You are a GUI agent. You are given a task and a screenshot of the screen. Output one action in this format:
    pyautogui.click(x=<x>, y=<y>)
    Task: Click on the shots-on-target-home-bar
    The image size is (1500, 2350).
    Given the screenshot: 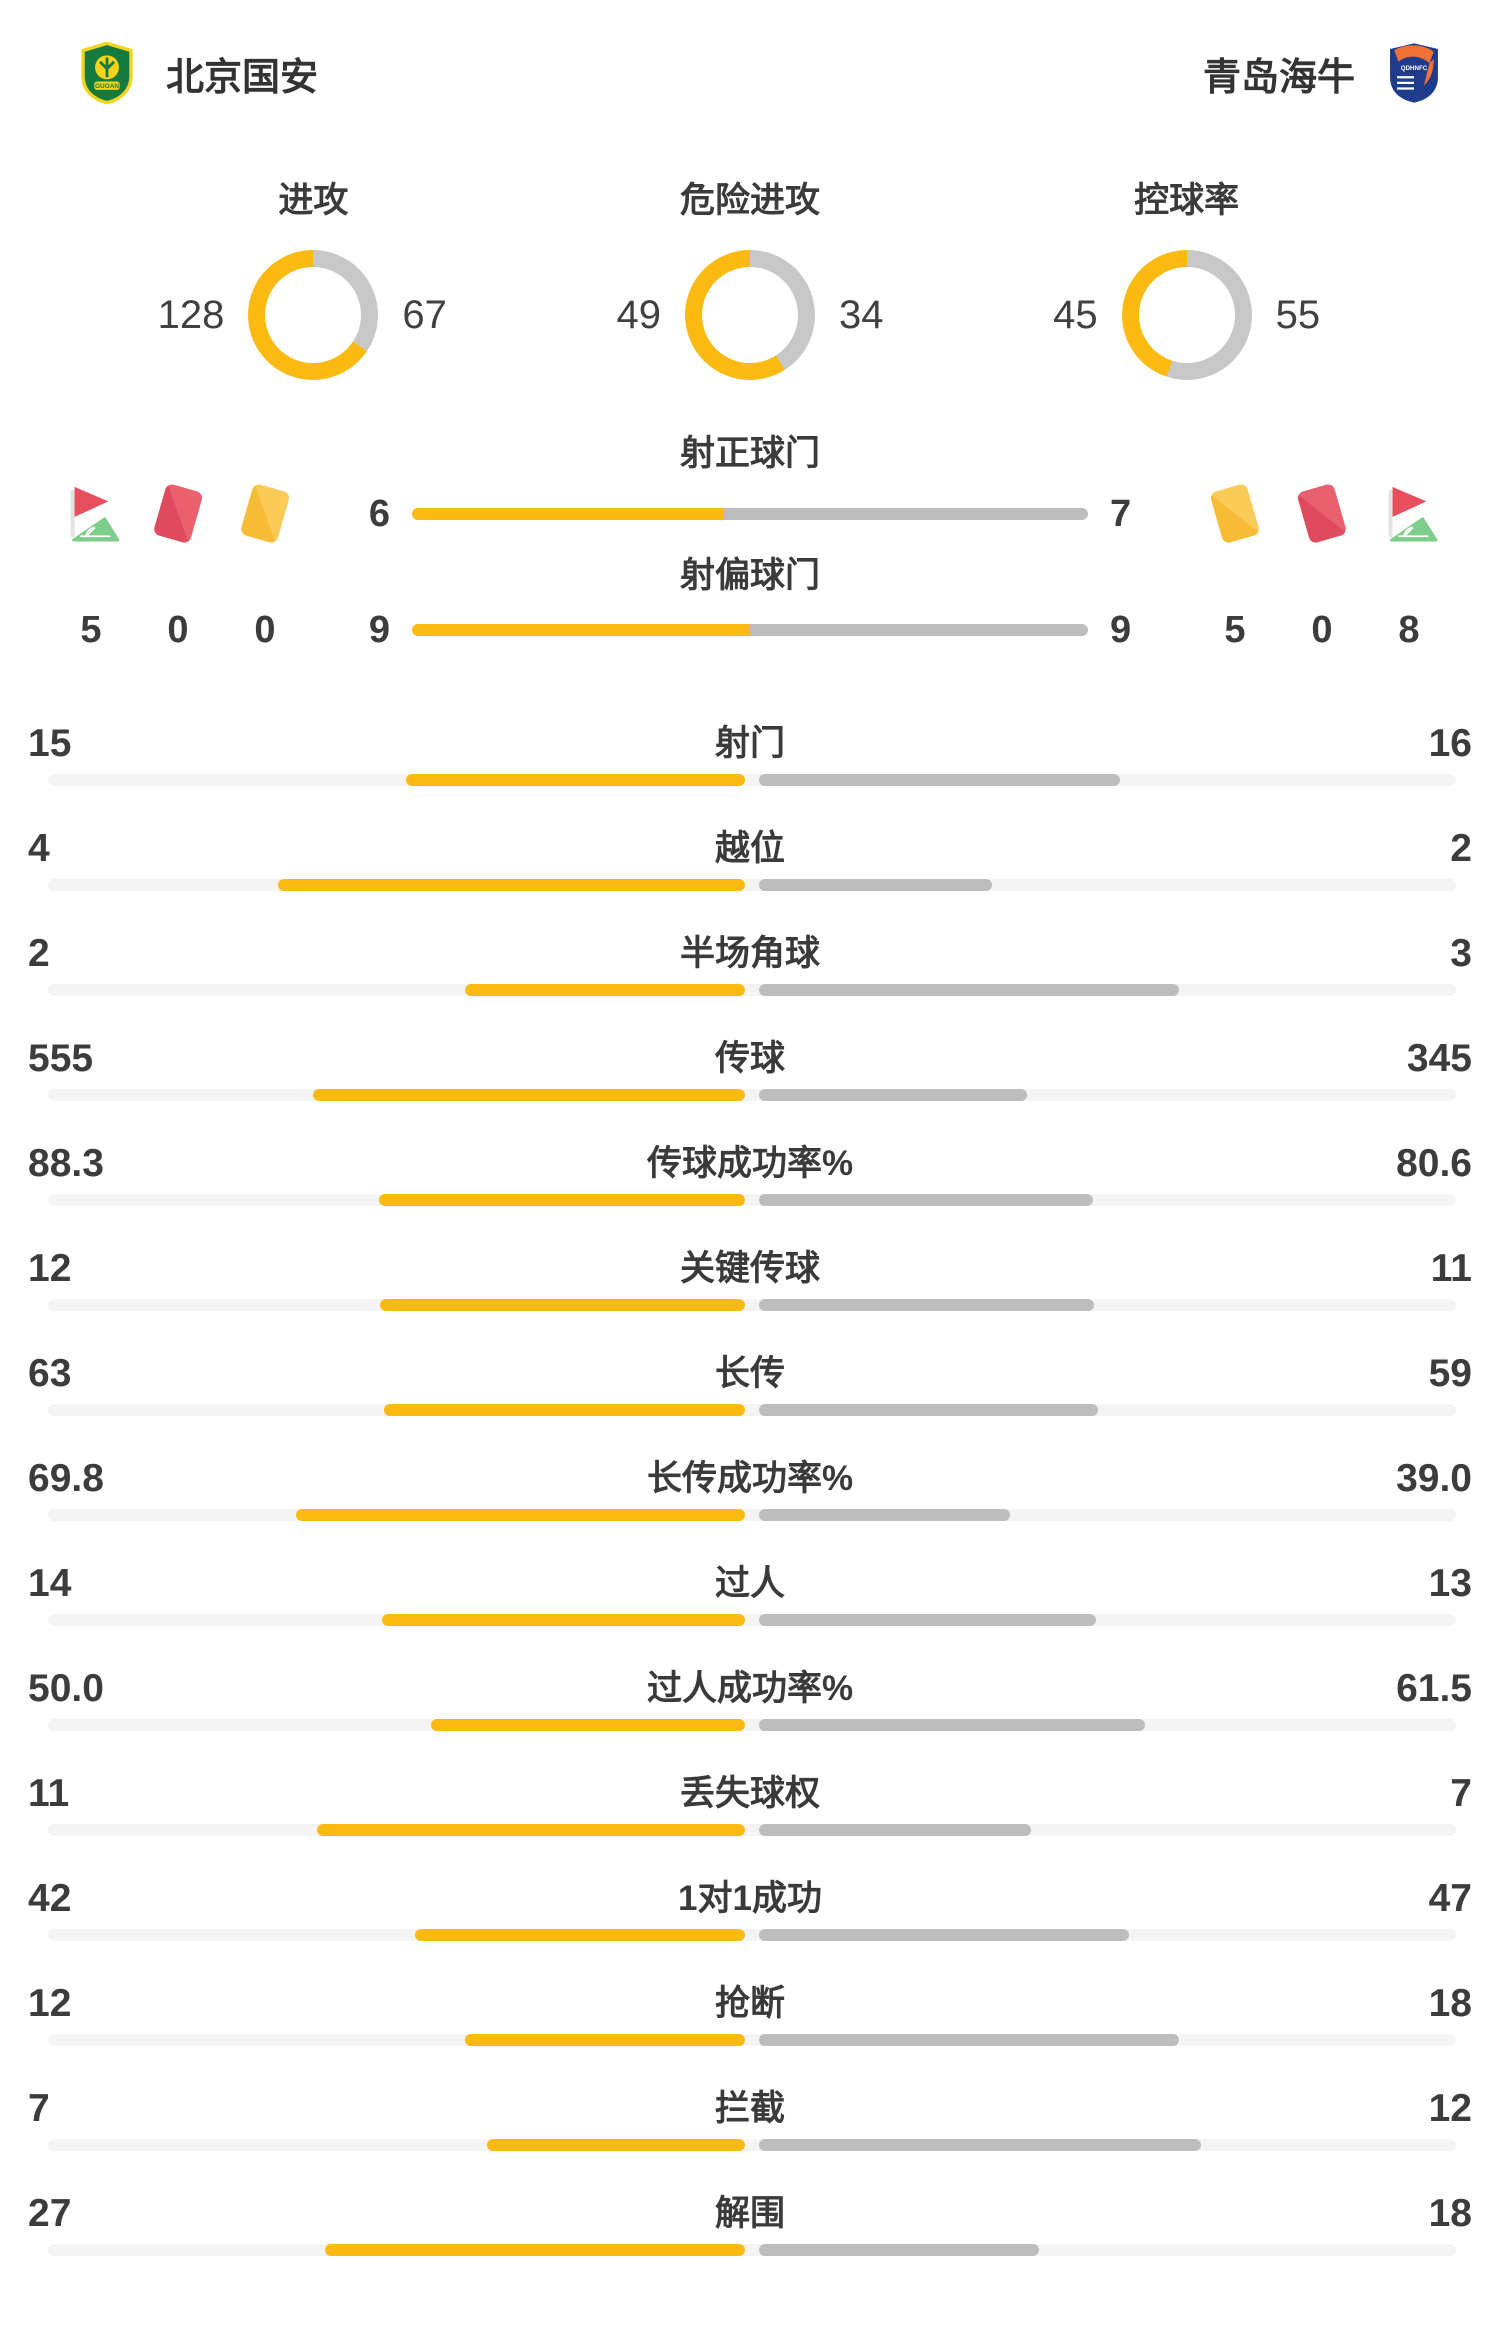 What is the action you would take?
    pyautogui.click(x=568, y=514)
    